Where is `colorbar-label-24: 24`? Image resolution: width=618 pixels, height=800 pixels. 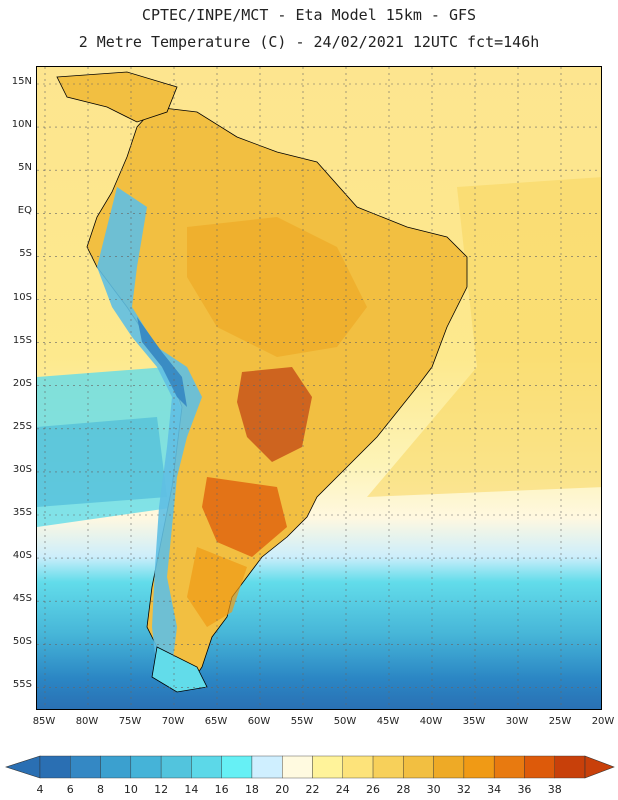
colorbar-label-24: 24 is located at coordinates (342, 789).